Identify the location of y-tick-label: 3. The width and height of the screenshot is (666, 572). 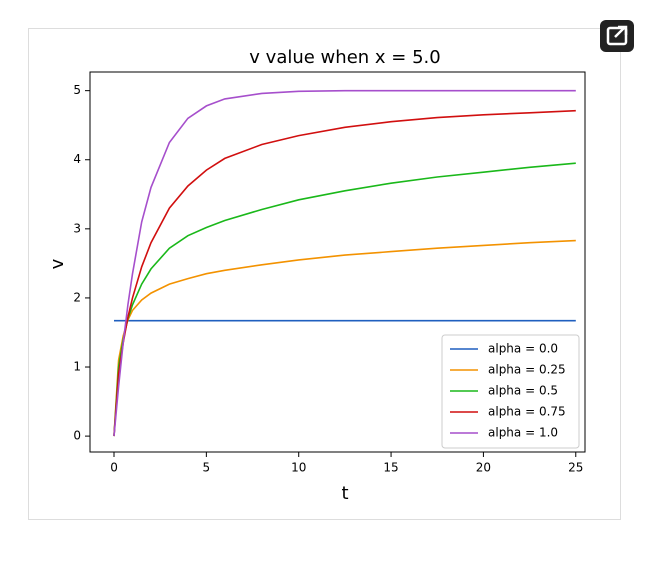
(77, 228).